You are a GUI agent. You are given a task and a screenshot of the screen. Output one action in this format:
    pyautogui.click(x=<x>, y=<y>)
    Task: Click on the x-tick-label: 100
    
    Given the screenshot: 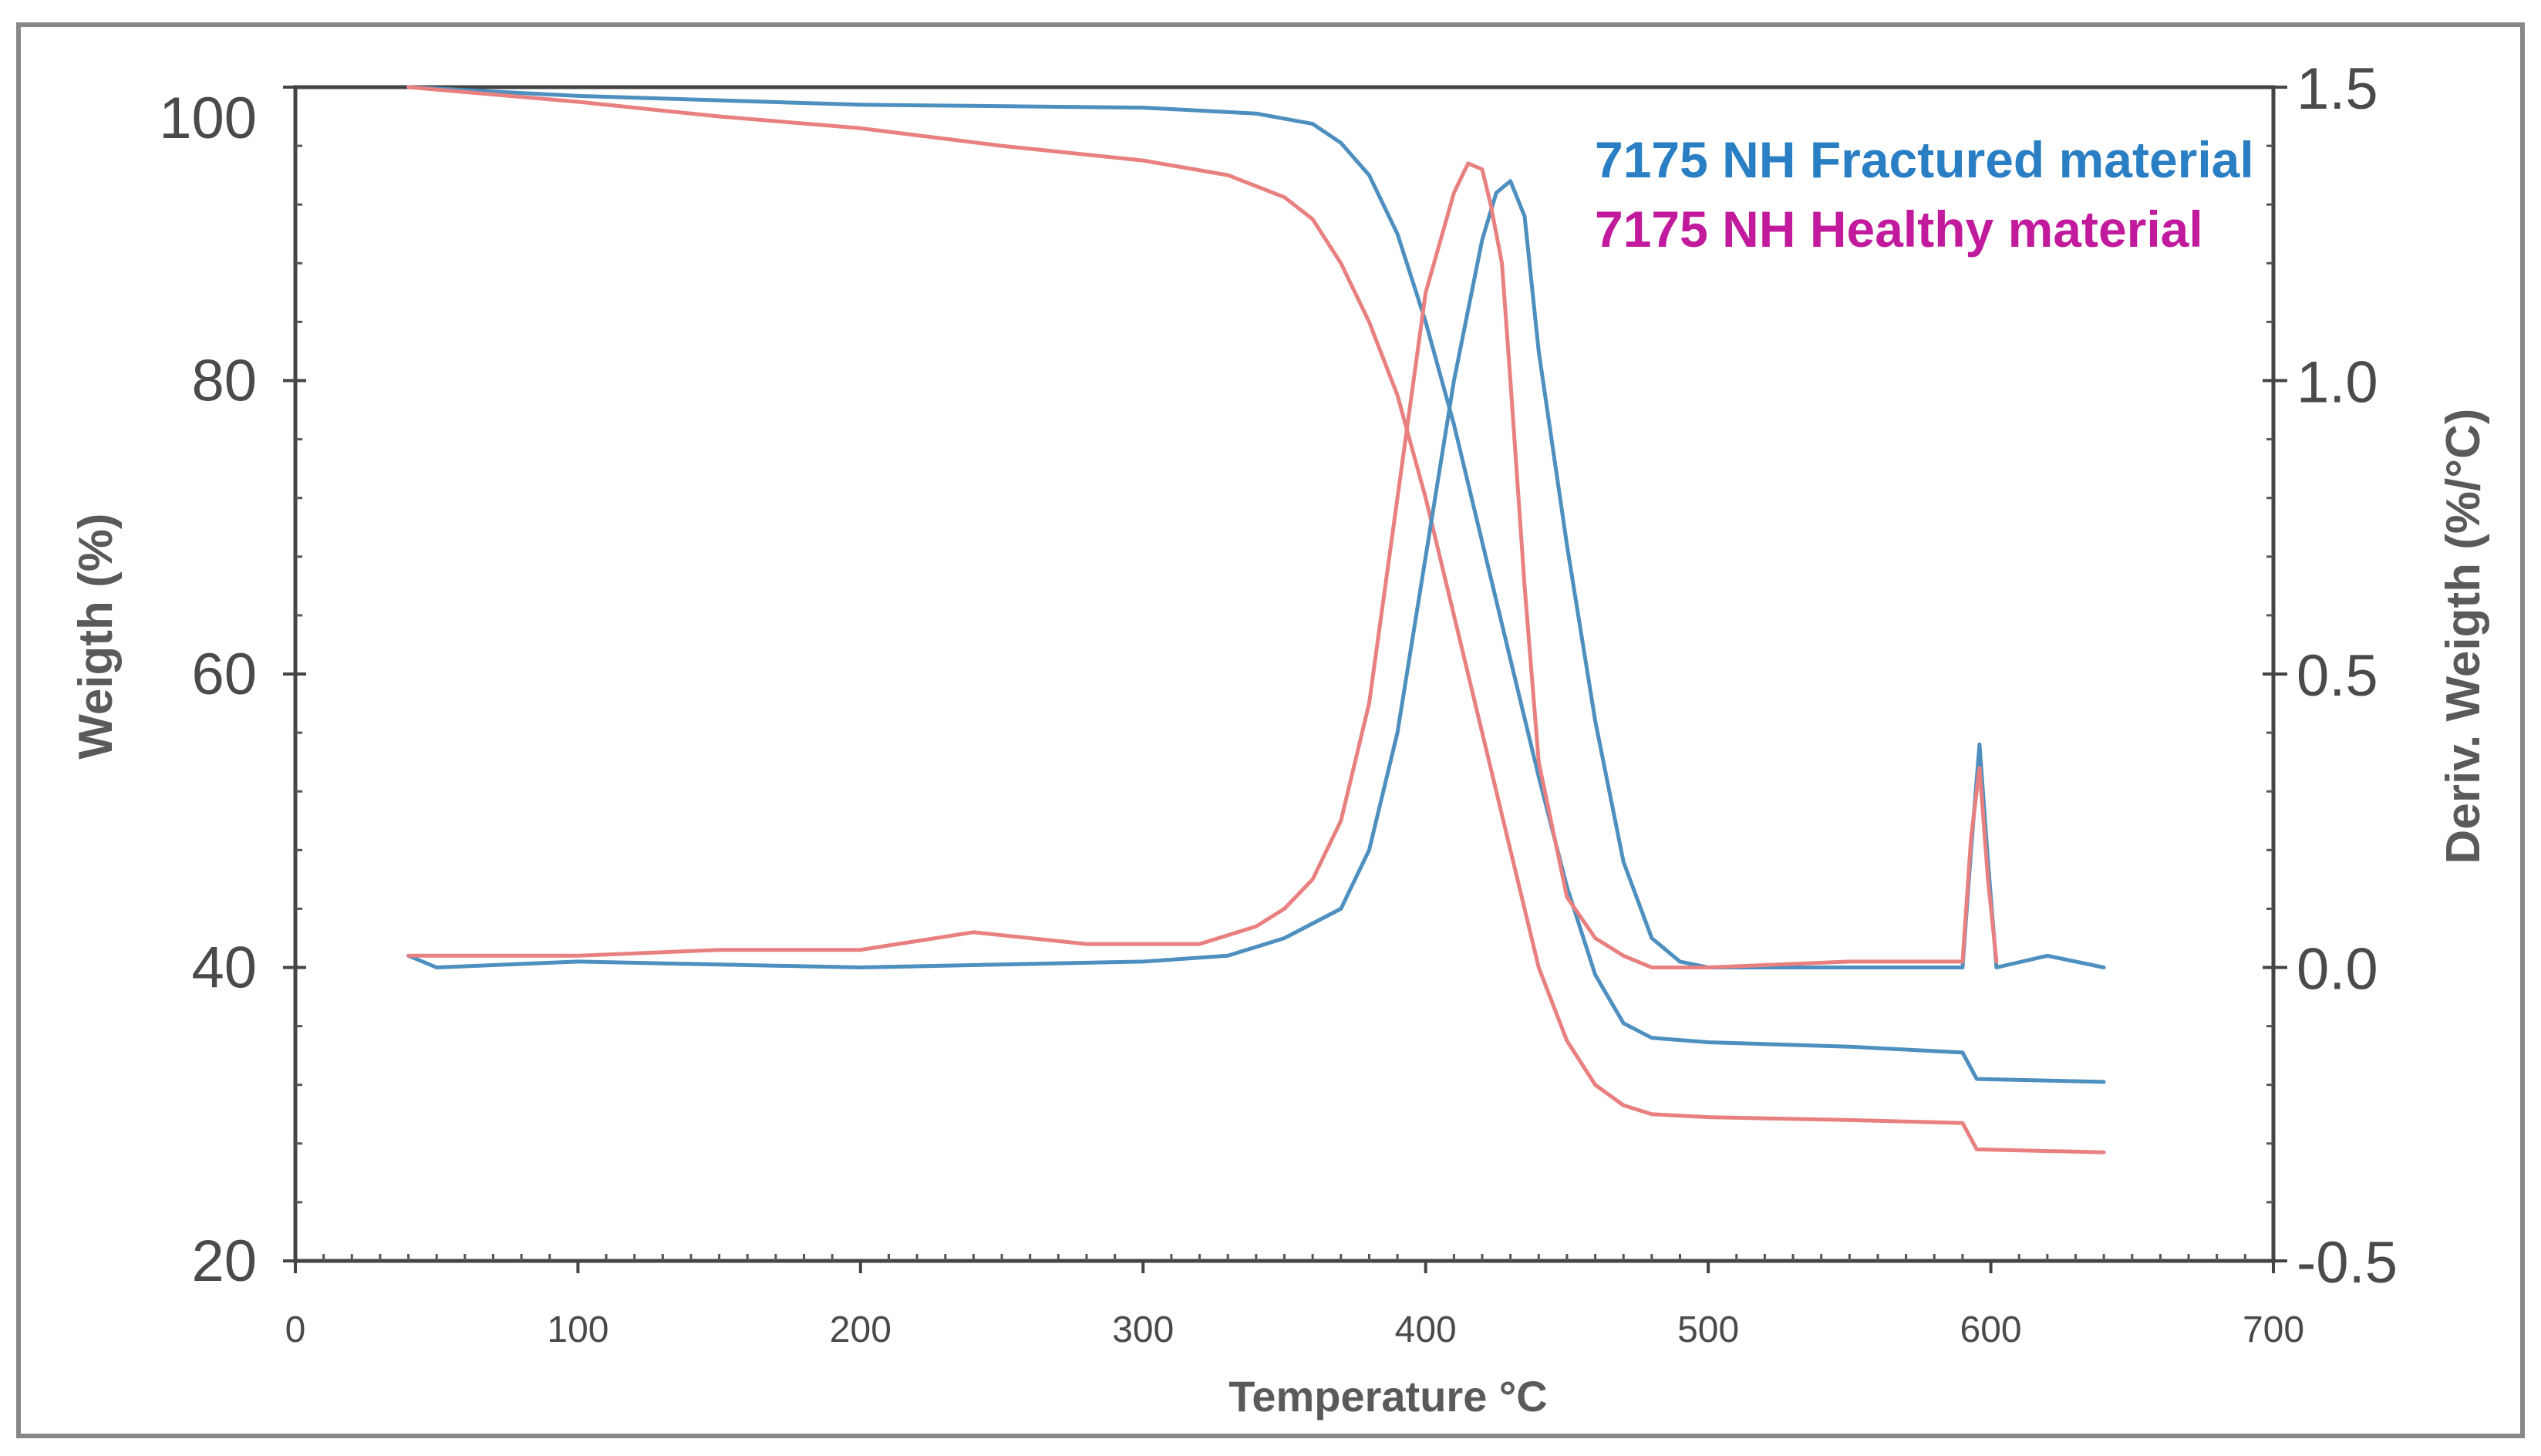 What is the action you would take?
    pyautogui.click(x=577, y=1329)
    